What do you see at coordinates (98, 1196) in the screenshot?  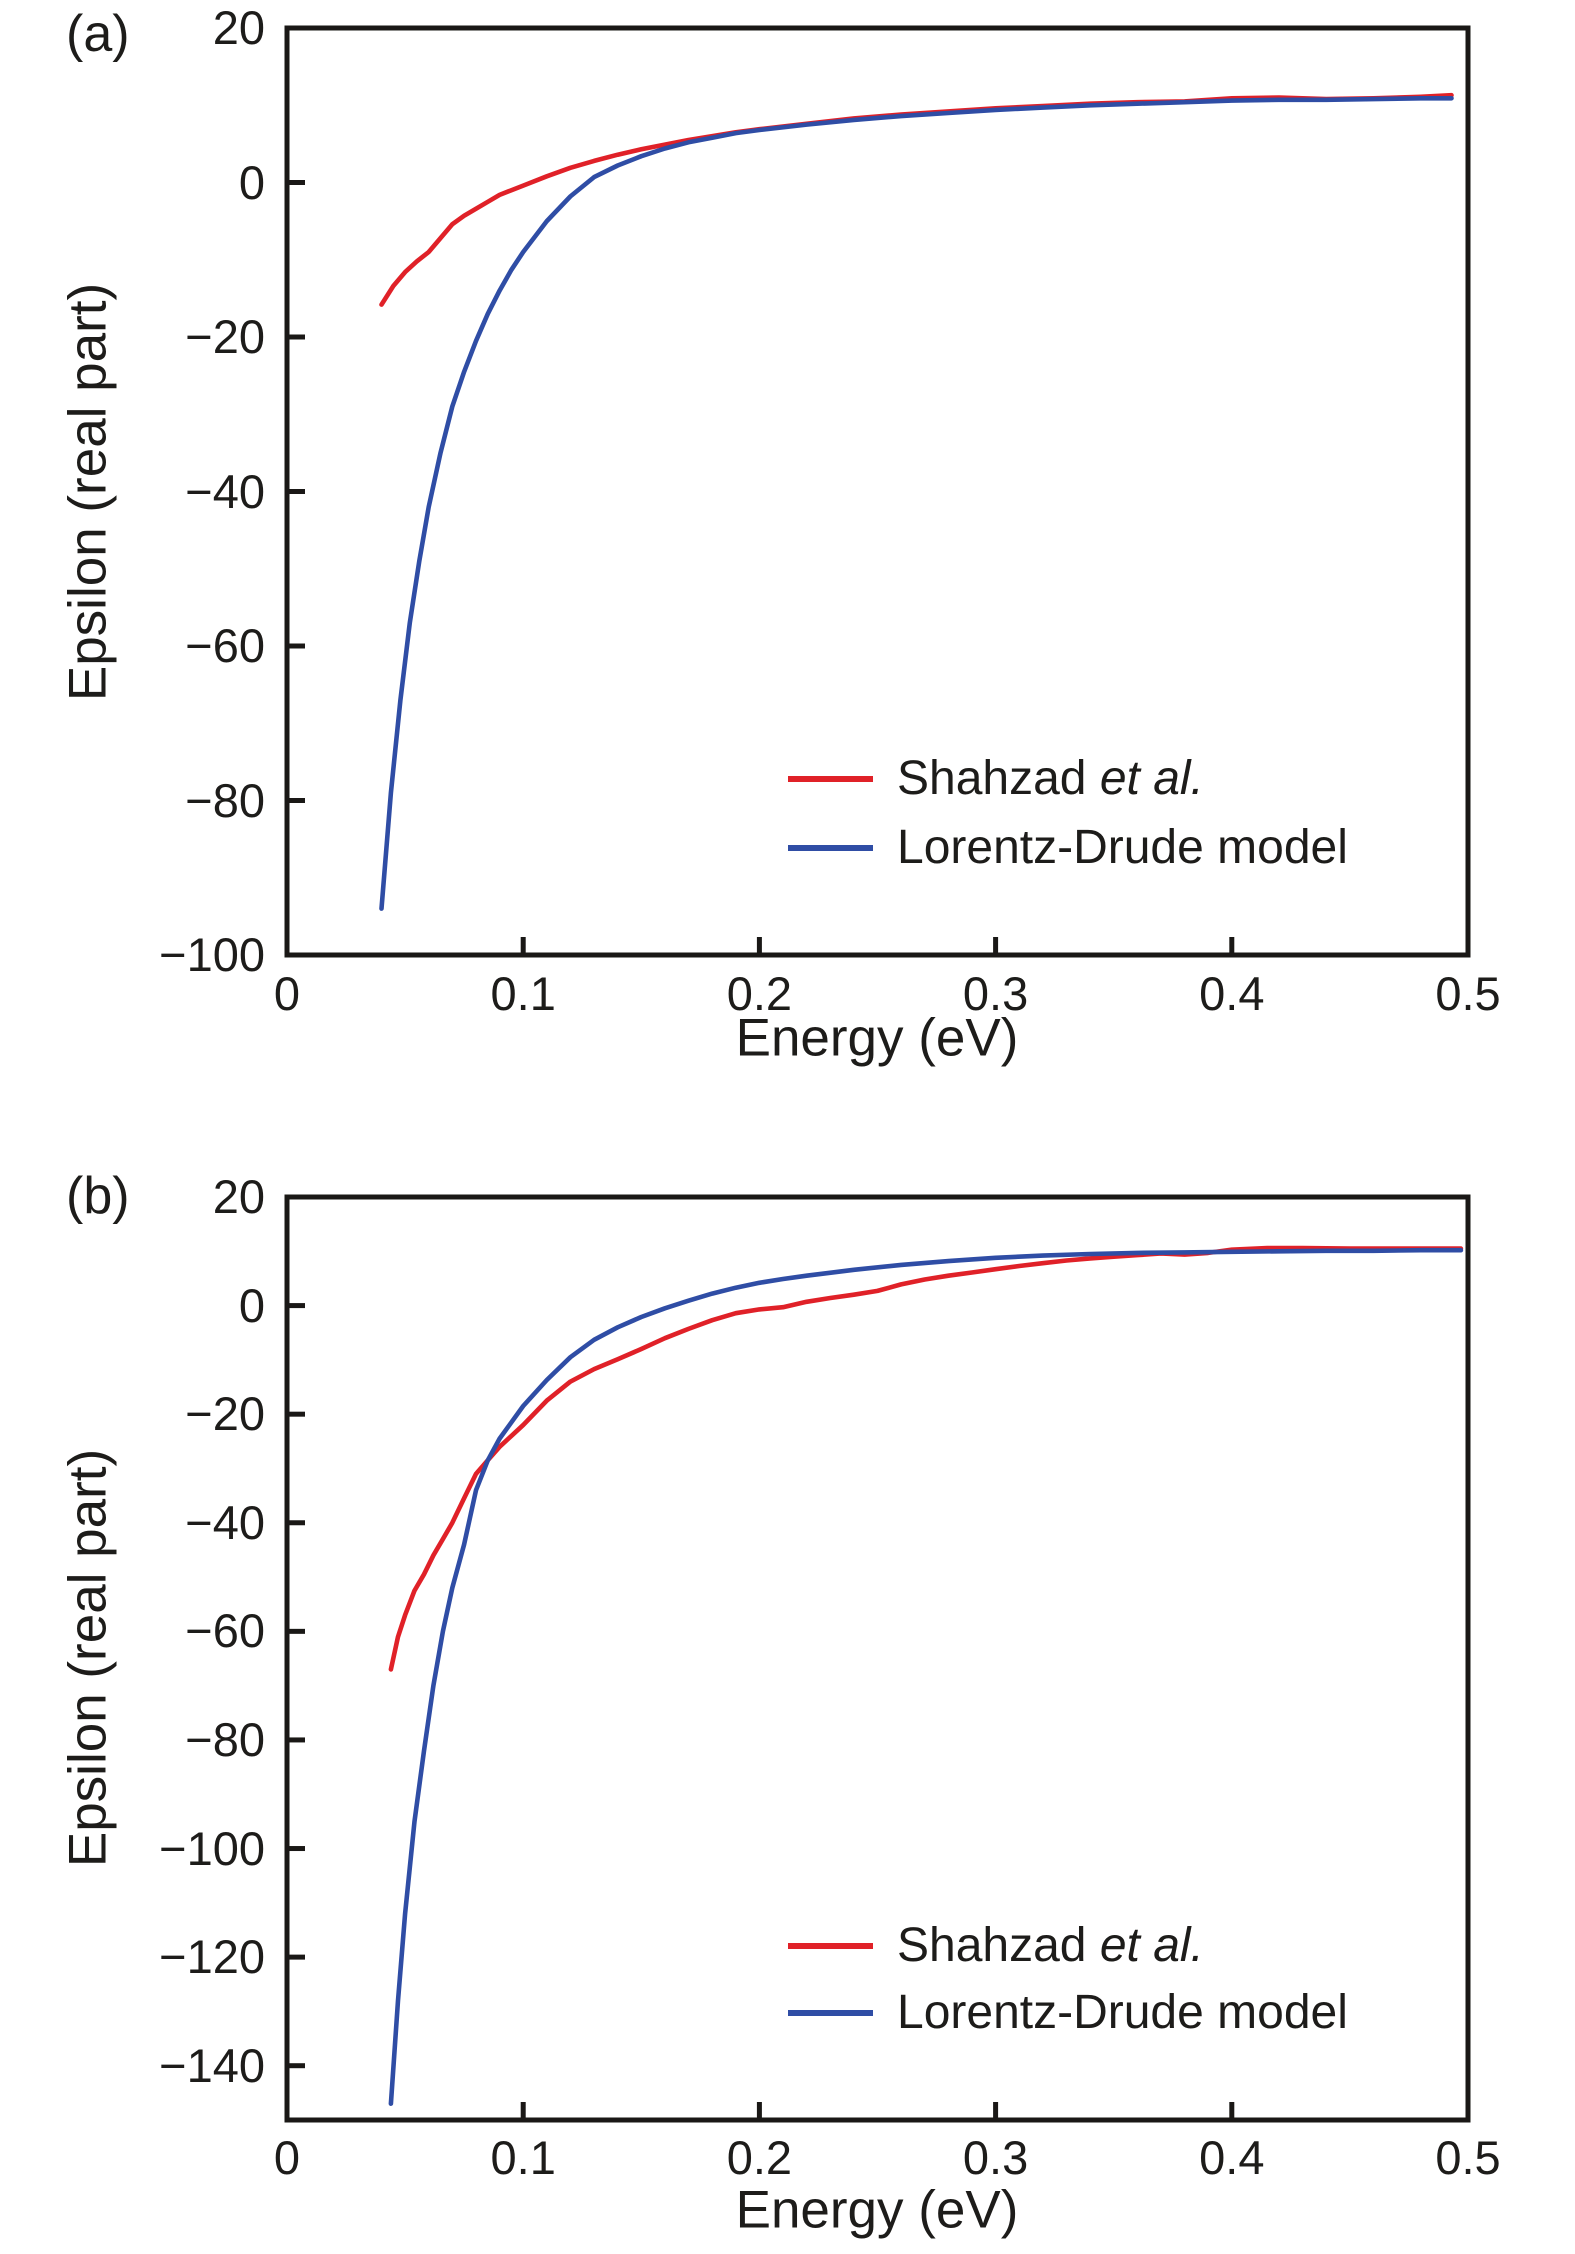 I see `panel-letter-b: (b)` at bounding box center [98, 1196].